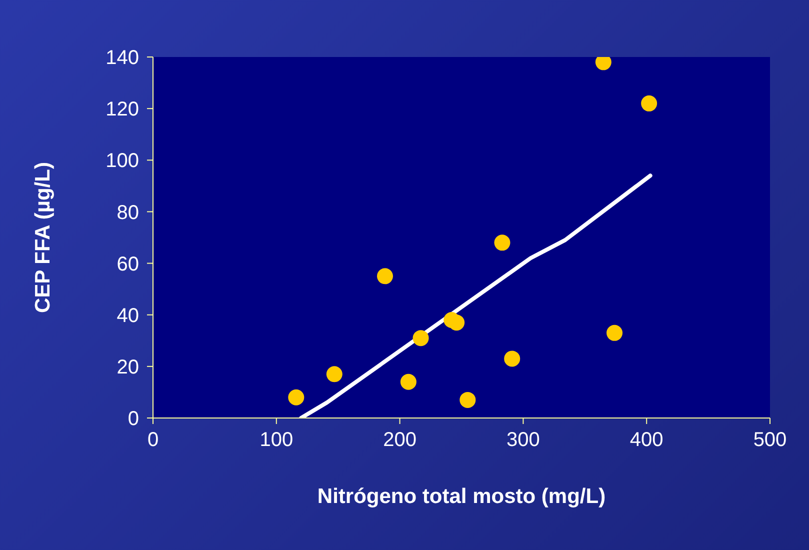  What do you see at coordinates (523, 440) in the screenshot?
I see `x-tick-label: 300` at bounding box center [523, 440].